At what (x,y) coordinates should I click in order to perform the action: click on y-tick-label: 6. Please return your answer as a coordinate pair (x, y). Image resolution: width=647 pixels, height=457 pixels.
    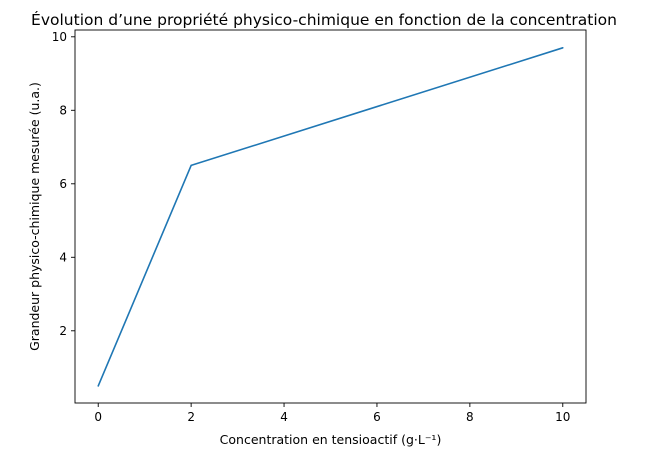
    Looking at the image, I should click on (63, 184).